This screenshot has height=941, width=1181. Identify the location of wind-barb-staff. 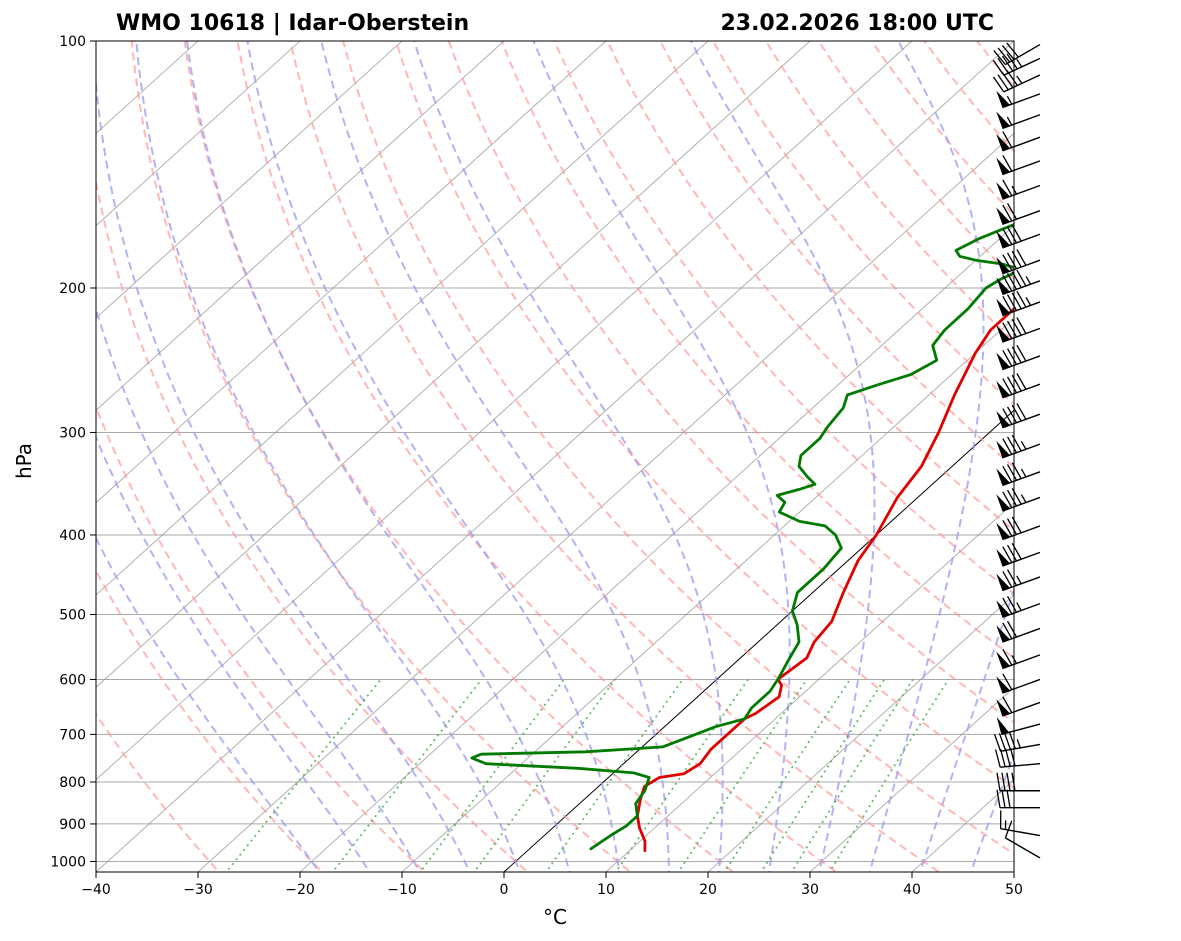
(1020, 832).